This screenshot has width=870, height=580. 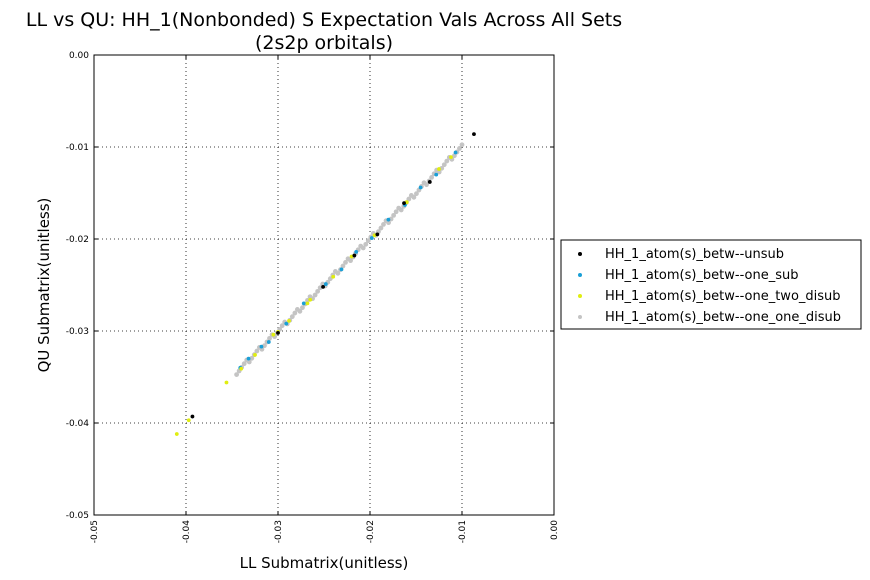 I want to click on x-axis-label: LL Submatrix(unitless), so click(x=324, y=563).